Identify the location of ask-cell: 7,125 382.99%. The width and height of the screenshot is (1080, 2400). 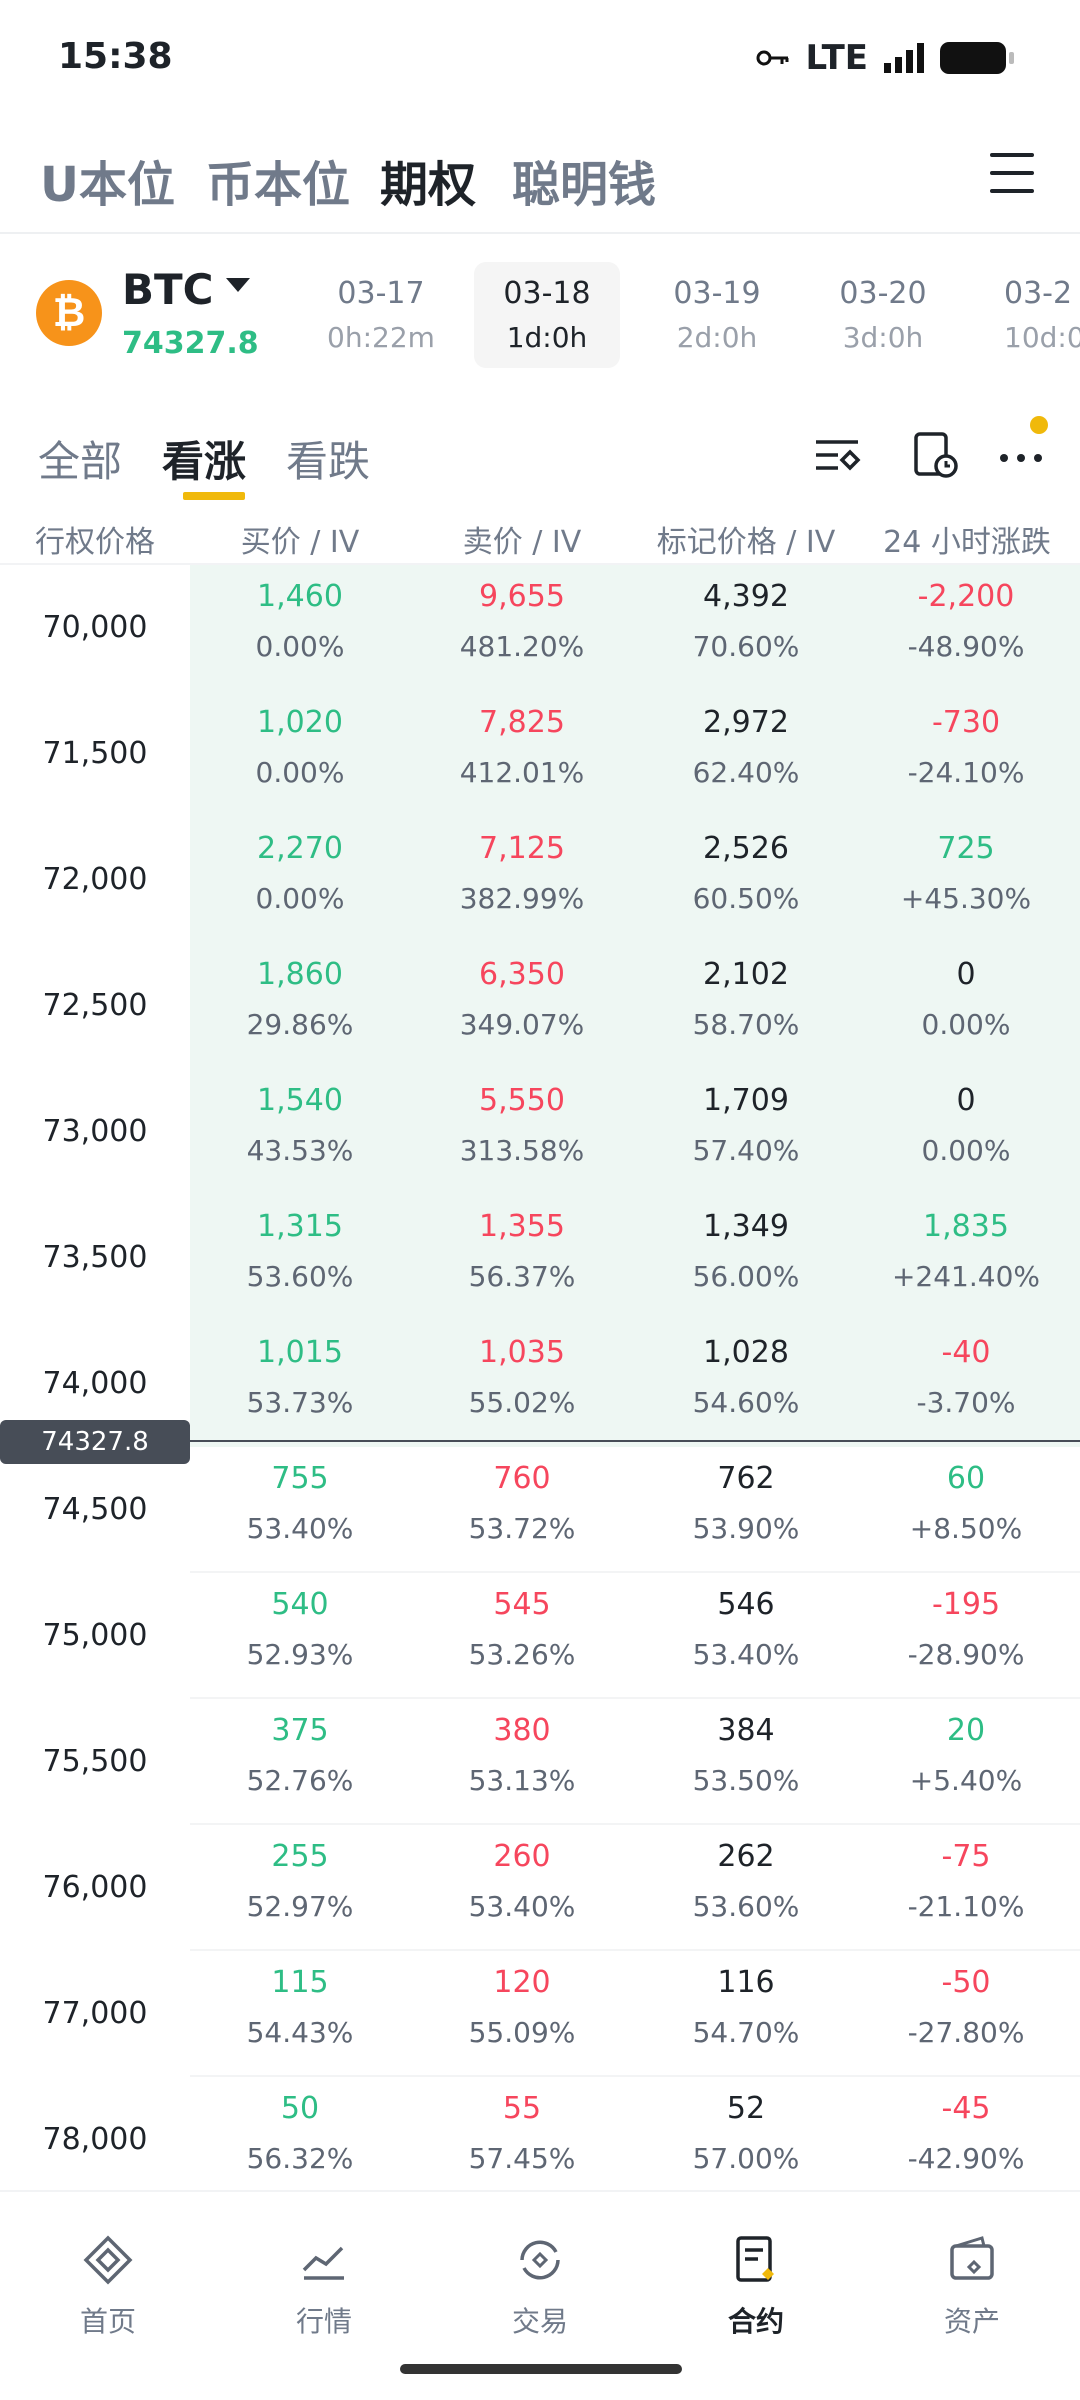
(522, 866).